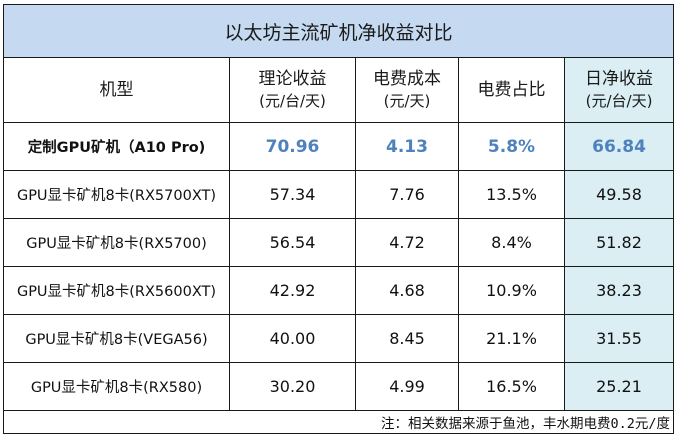 The image size is (677, 438). I want to click on cell-power-cost: 8.45, so click(407, 338).